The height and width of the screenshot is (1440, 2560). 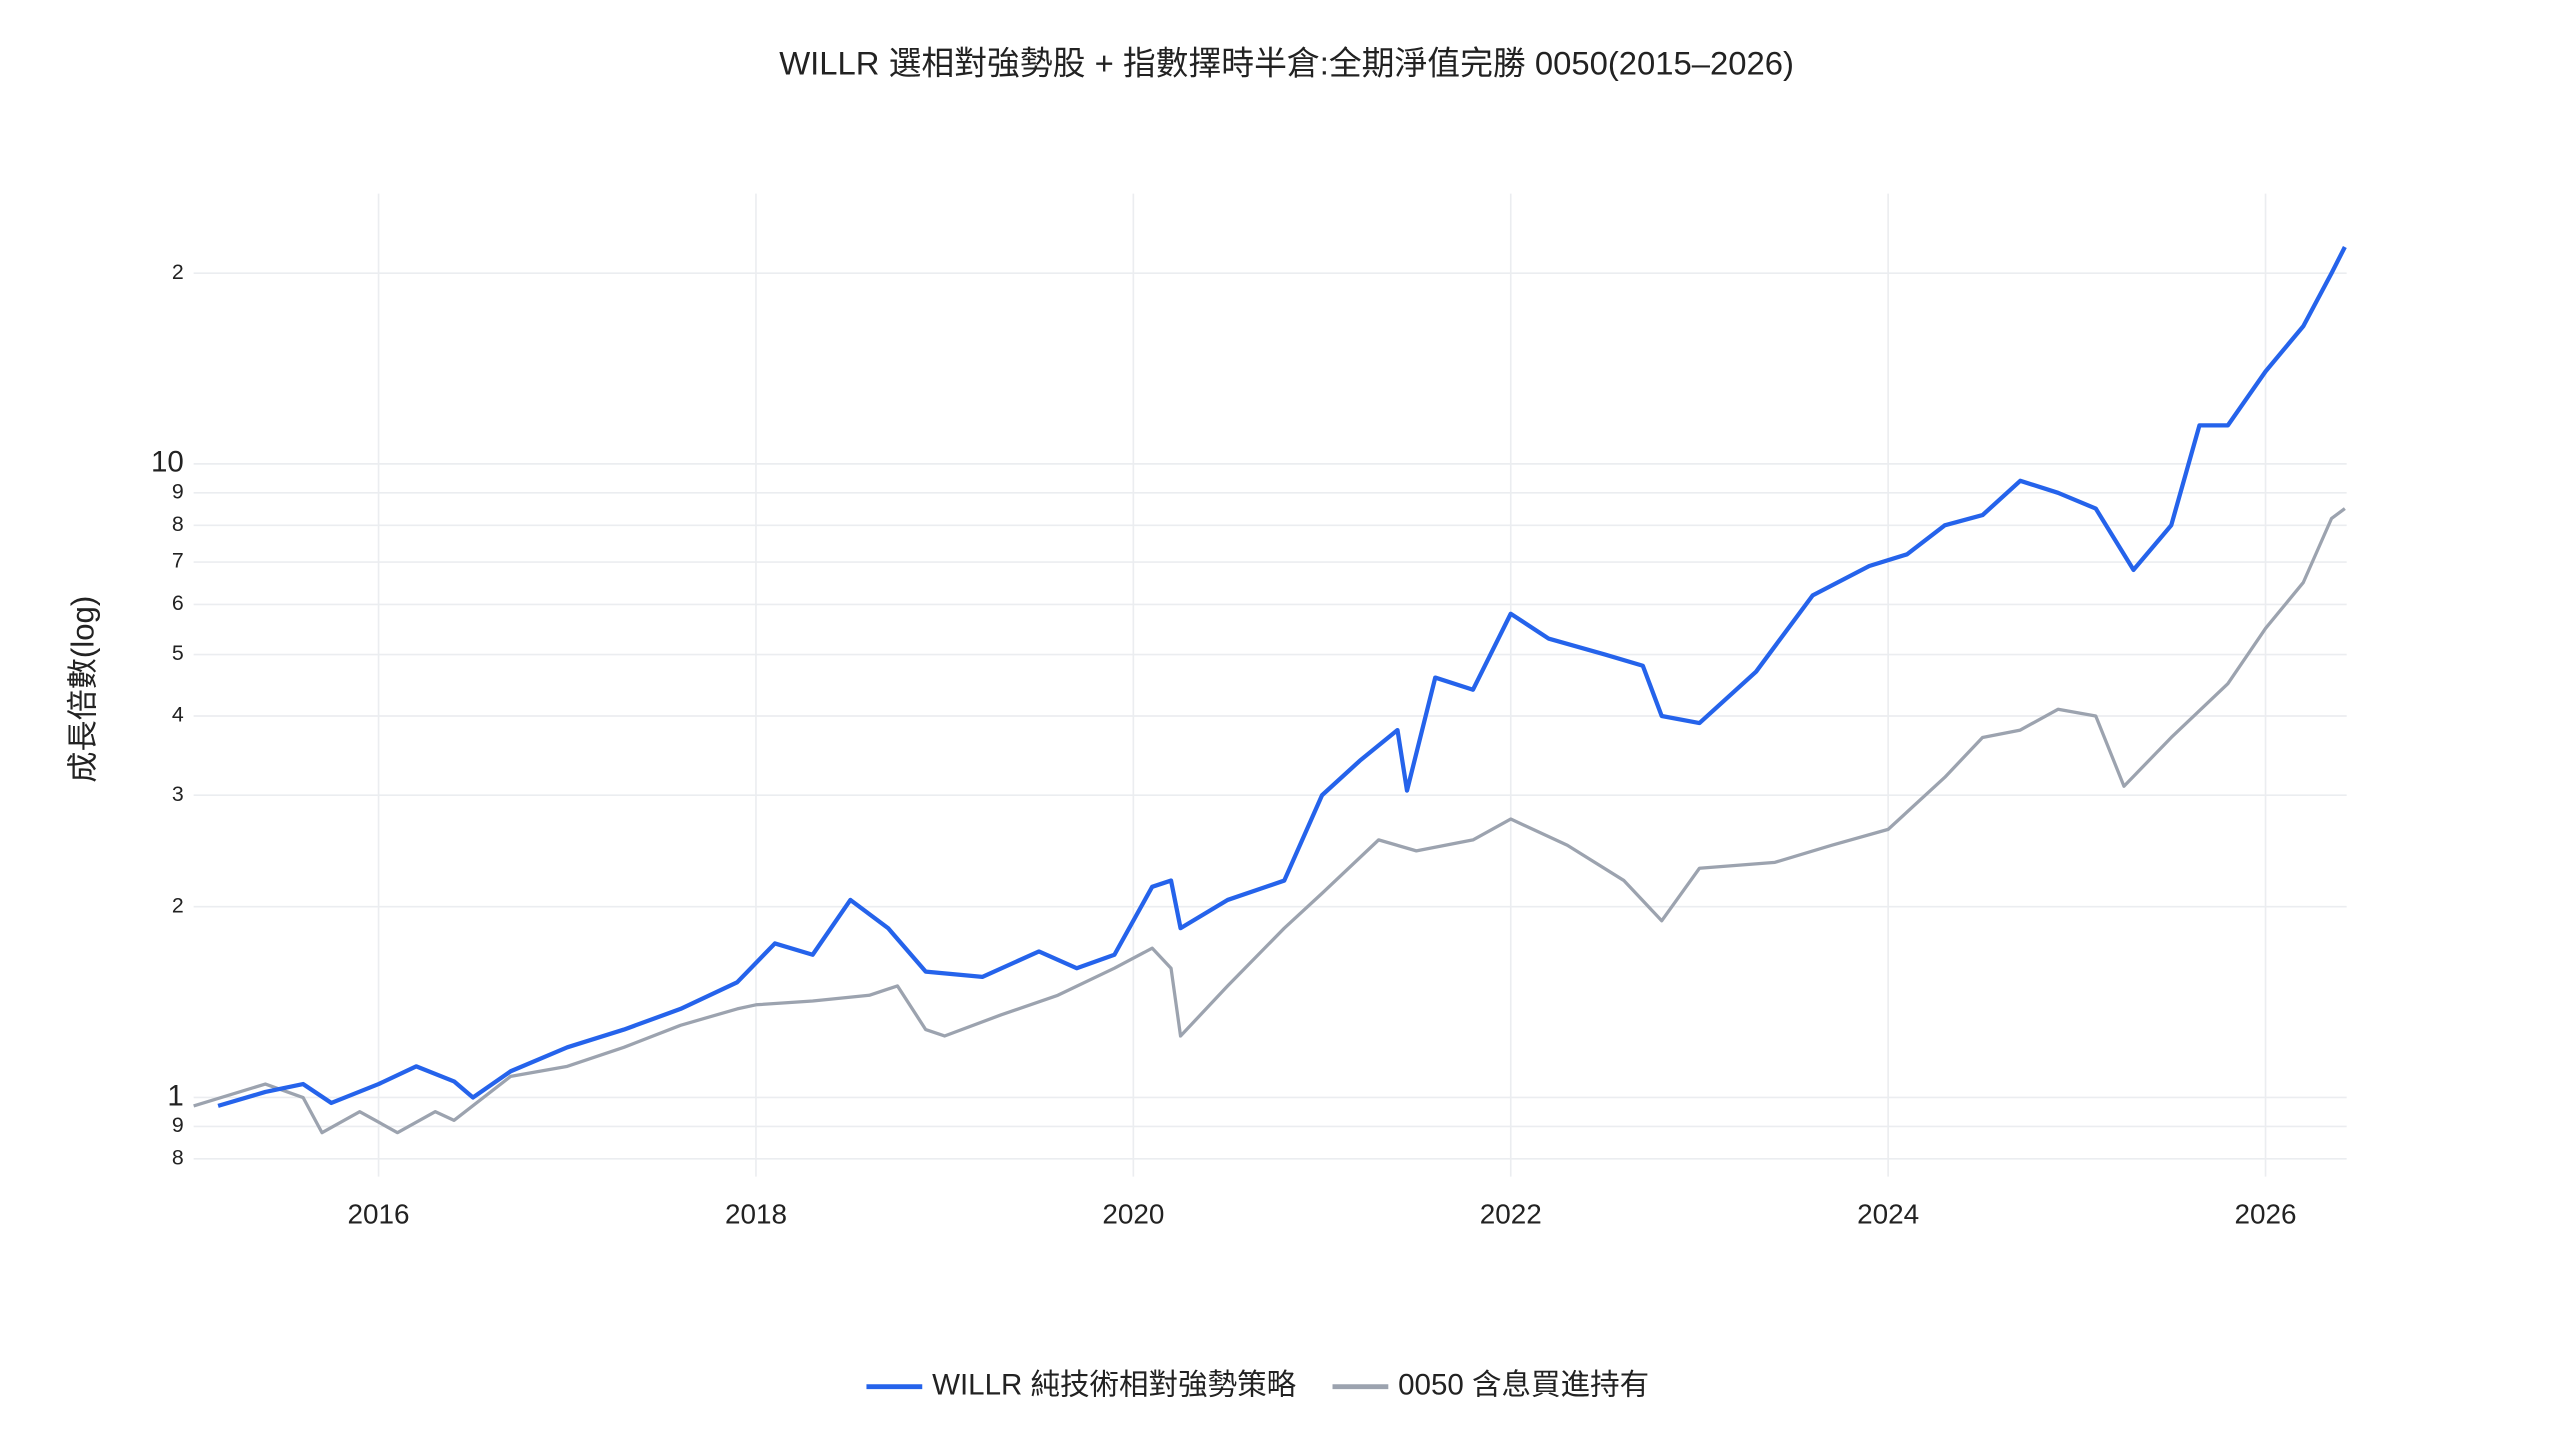 I want to click on y-tick-label: 6, so click(x=178, y=603).